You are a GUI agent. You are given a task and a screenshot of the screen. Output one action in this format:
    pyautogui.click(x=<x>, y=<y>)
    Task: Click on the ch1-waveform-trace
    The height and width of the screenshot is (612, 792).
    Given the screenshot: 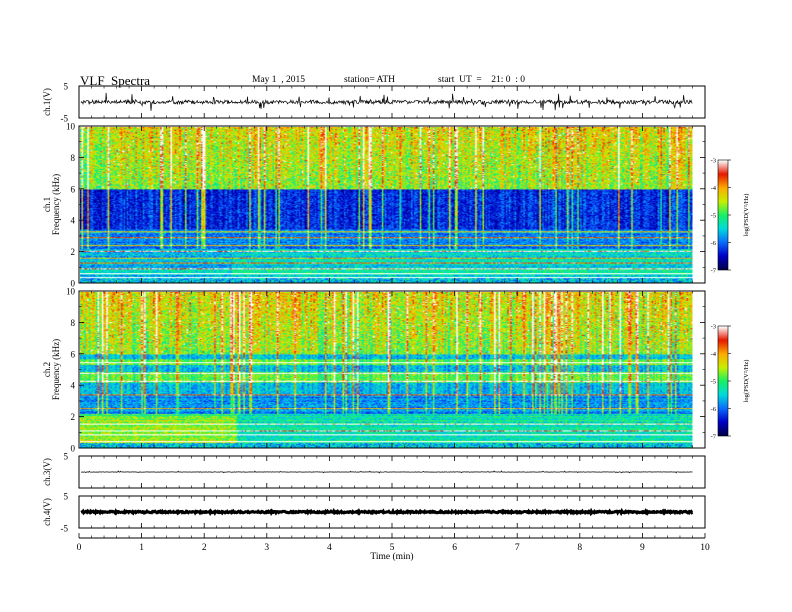 What is the action you would take?
    pyautogui.click(x=386, y=101)
    